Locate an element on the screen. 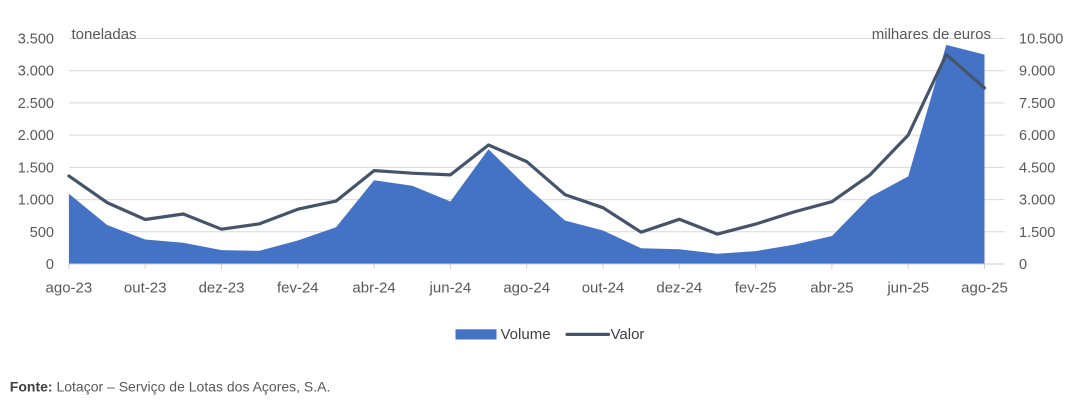  svg-text: fev-25 is located at coordinates (756, 288).